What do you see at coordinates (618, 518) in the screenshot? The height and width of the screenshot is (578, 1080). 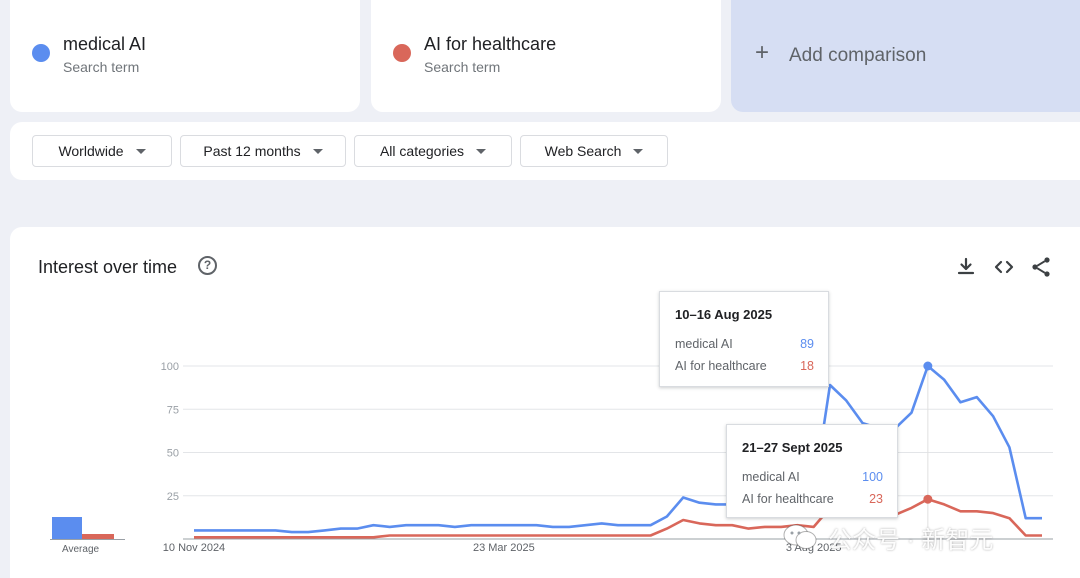 I see `series-line` at bounding box center [618, 518].